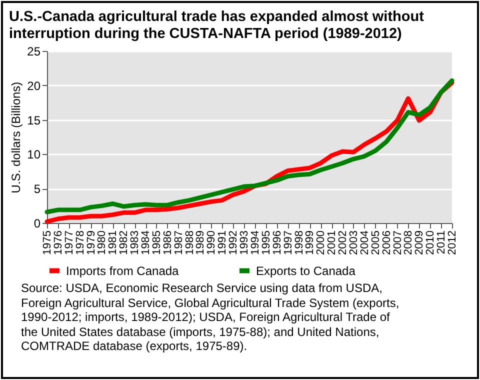 This screenshot has width=480, height=380. Describe the element at coordinates (168, 242) in the screenshot. I see `x-tick-label: 1986` at that location.